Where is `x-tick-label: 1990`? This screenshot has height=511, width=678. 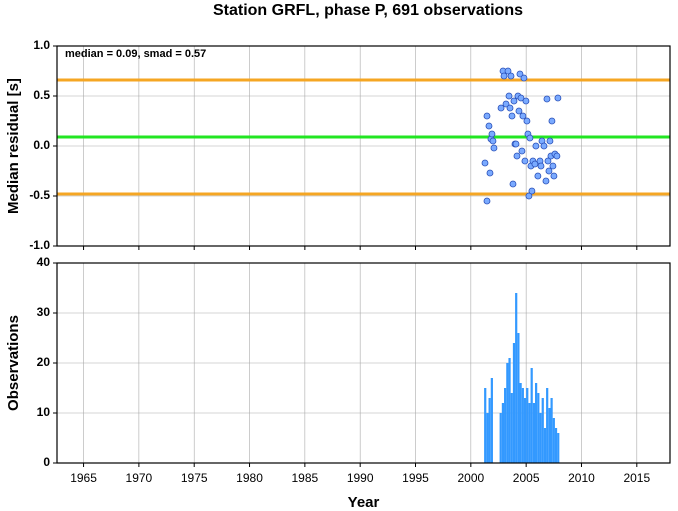
x-tick-label: 1990 is located at coordinates (360, 478).